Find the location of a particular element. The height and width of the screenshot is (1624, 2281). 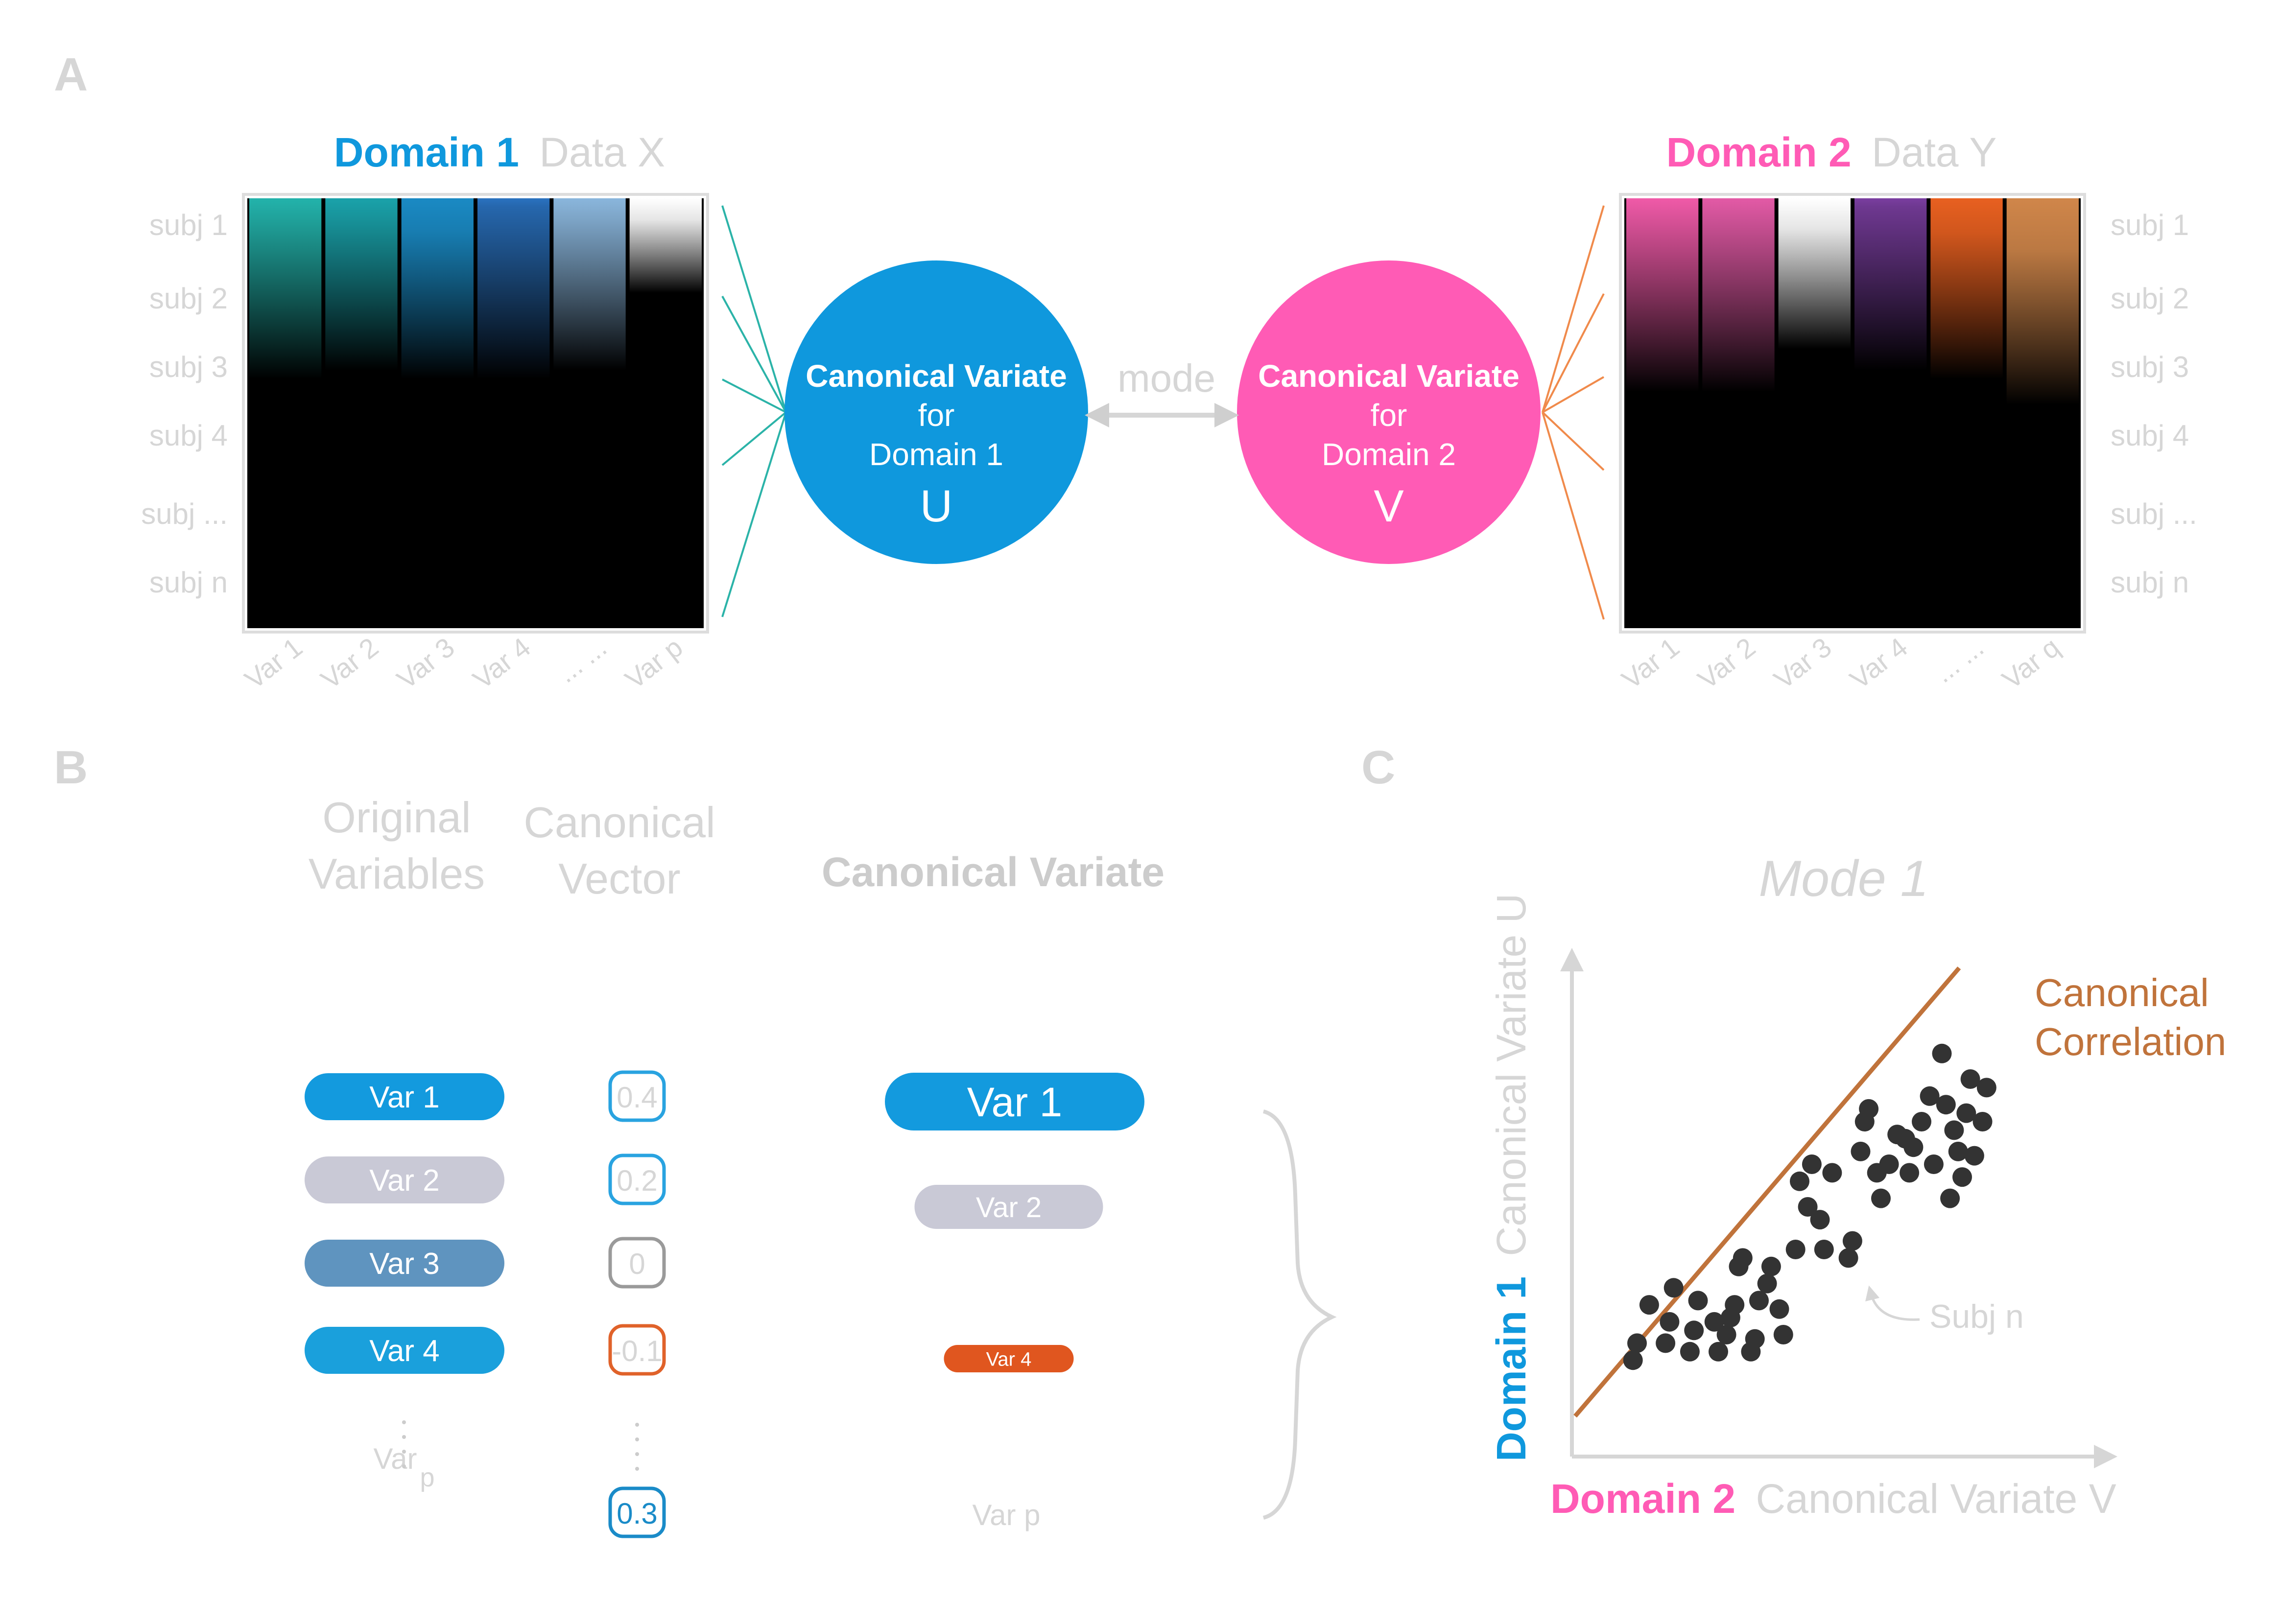

domain2-subject-label: subj n is located at coordinates (2150, 582).